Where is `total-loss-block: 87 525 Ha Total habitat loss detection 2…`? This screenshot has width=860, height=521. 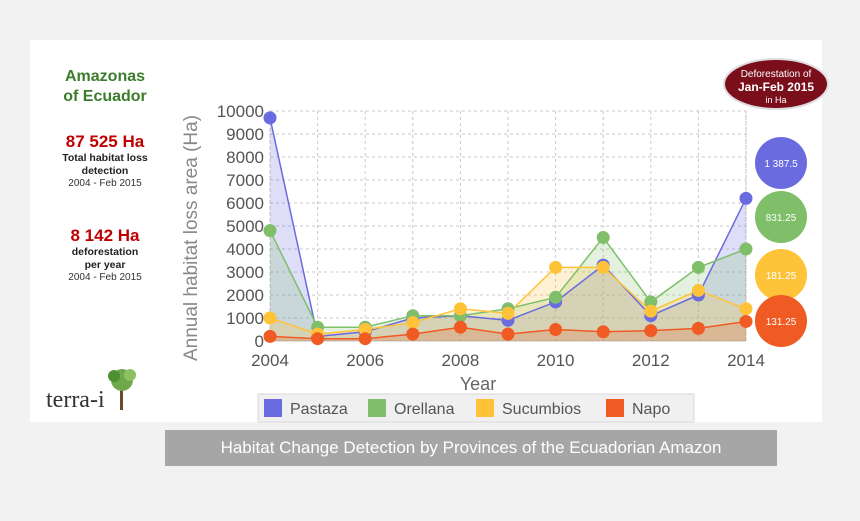 total-loss-block: 87 525 Ha Total habitat loss detection 2… is located at coordinates (105, 160).